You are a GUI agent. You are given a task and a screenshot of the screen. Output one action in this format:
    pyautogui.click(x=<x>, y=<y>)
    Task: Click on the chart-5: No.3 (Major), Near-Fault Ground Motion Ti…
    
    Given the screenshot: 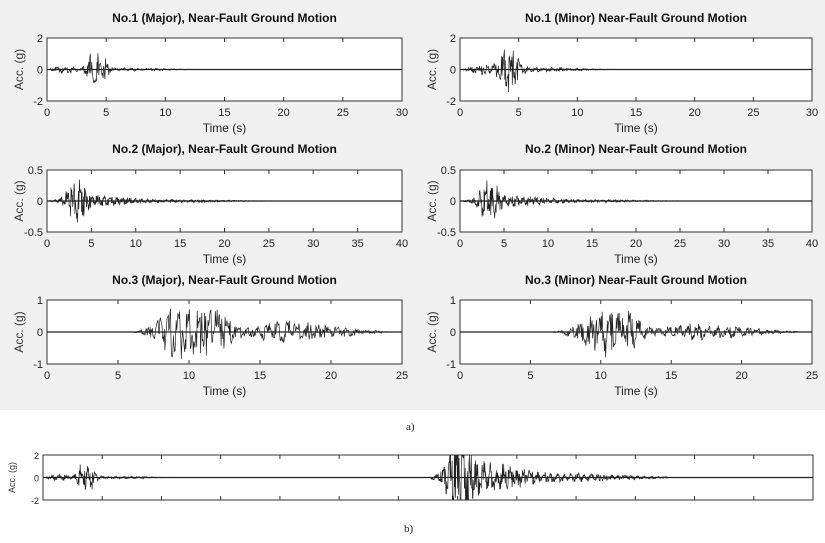 What is the action you would take?
    pyautogui.click(x=210, y=335)
    